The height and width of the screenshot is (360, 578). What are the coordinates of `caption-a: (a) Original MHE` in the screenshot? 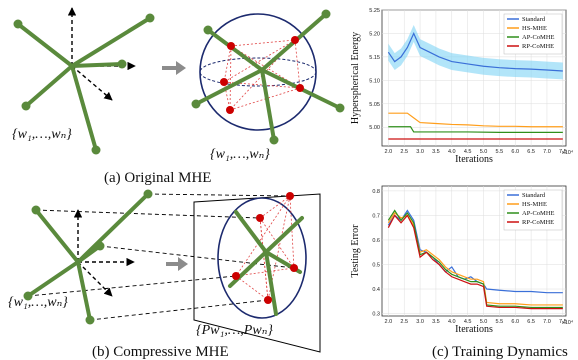 It's located at (157, 178).